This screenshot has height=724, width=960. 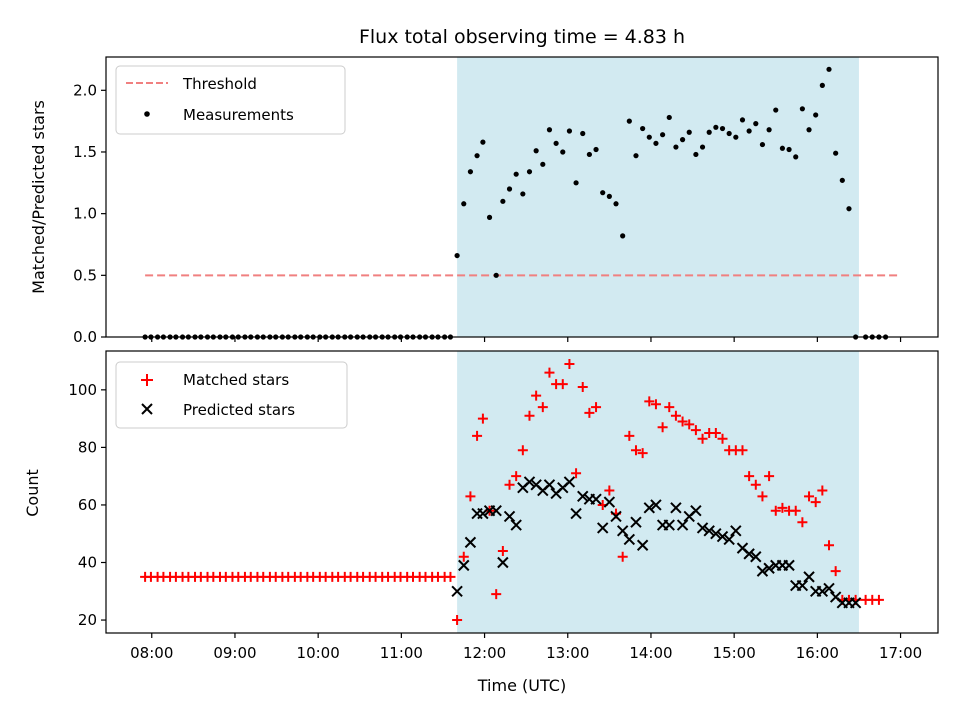 What do you see at coordinates (734, 653) in the screenshot?
I see `x-tick-label: 15:00` at bounding box center [734, 653].